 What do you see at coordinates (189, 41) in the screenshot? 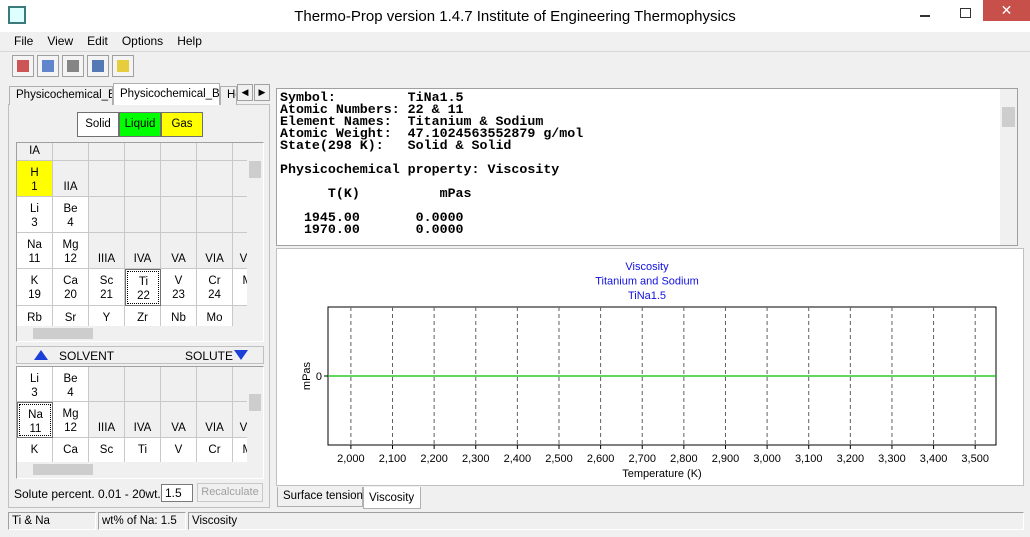
I see `menu-item: Help` at bounding box center [189, 41].